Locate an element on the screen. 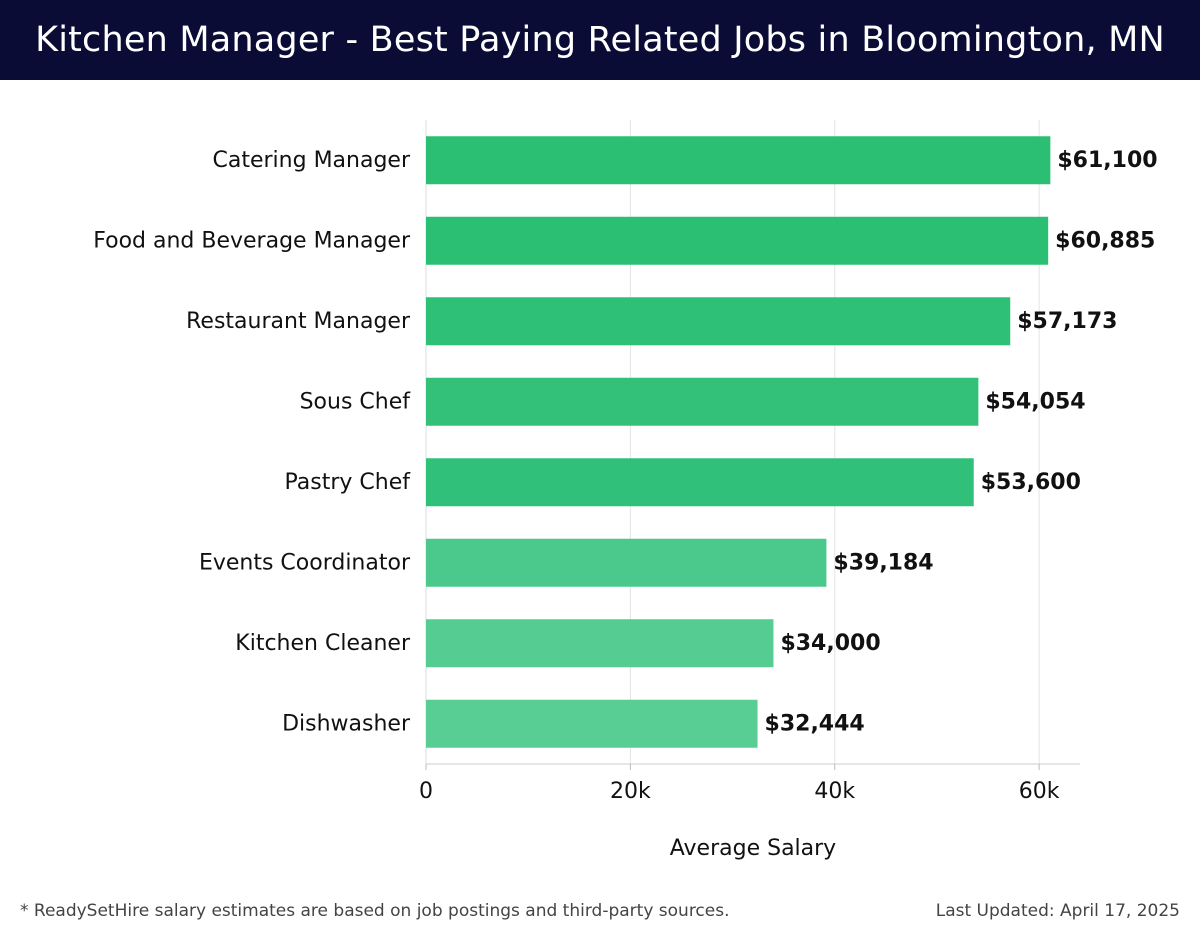  x-tick-label: 60k is located at coordinates (1039, 791).